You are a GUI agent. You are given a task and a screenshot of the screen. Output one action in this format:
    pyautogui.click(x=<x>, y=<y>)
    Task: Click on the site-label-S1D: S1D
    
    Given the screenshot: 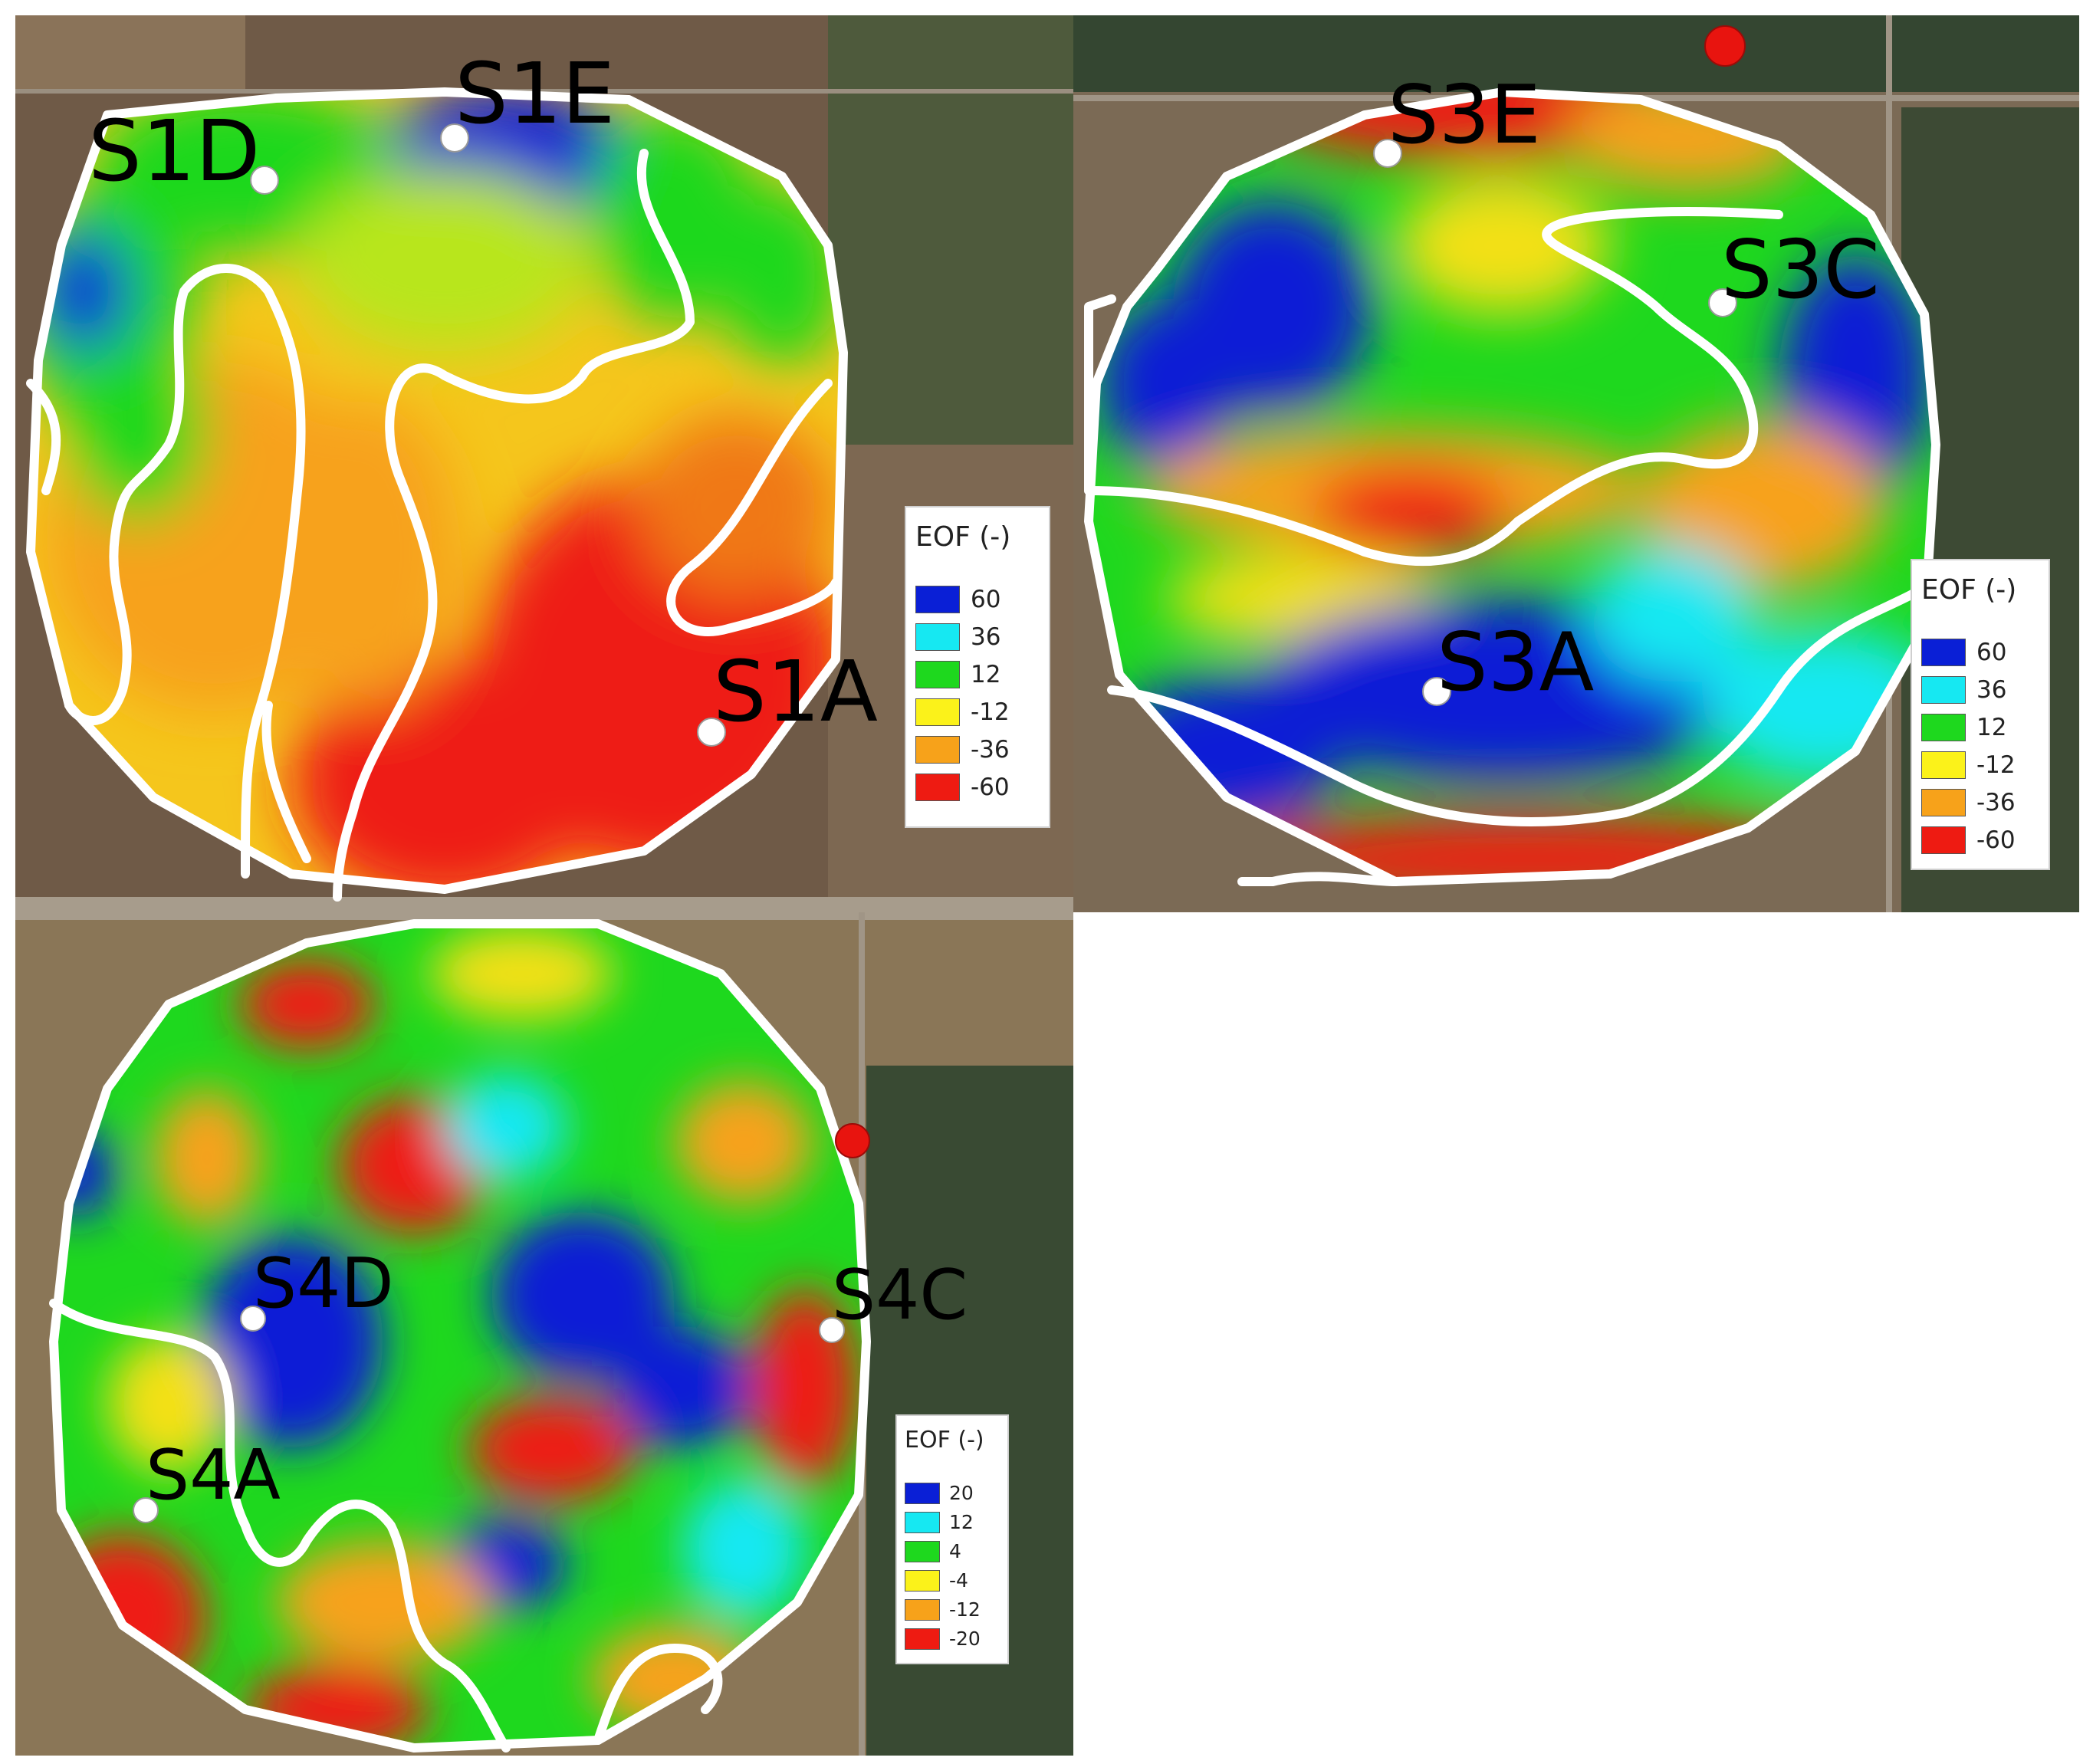 What is the action you would take?
    pyautogui.click(x=174, y=151)
    